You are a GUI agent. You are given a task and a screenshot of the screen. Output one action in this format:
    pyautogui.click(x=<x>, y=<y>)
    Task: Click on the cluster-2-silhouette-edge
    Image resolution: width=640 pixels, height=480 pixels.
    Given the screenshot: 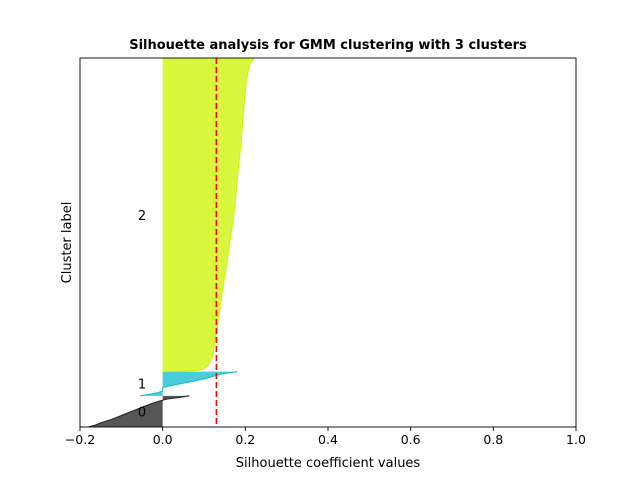 What is the action you would take?
    pyautogui.click(x=208, y=215)
    